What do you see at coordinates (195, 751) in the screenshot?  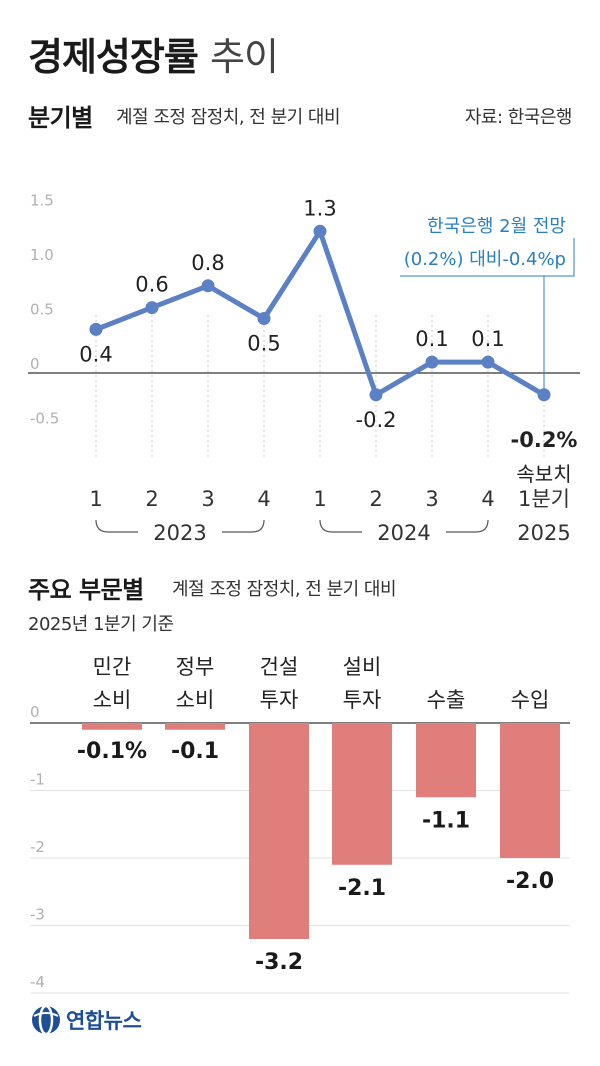 I see `bar-value-label: -0.1` at bounding box center [195, 751].